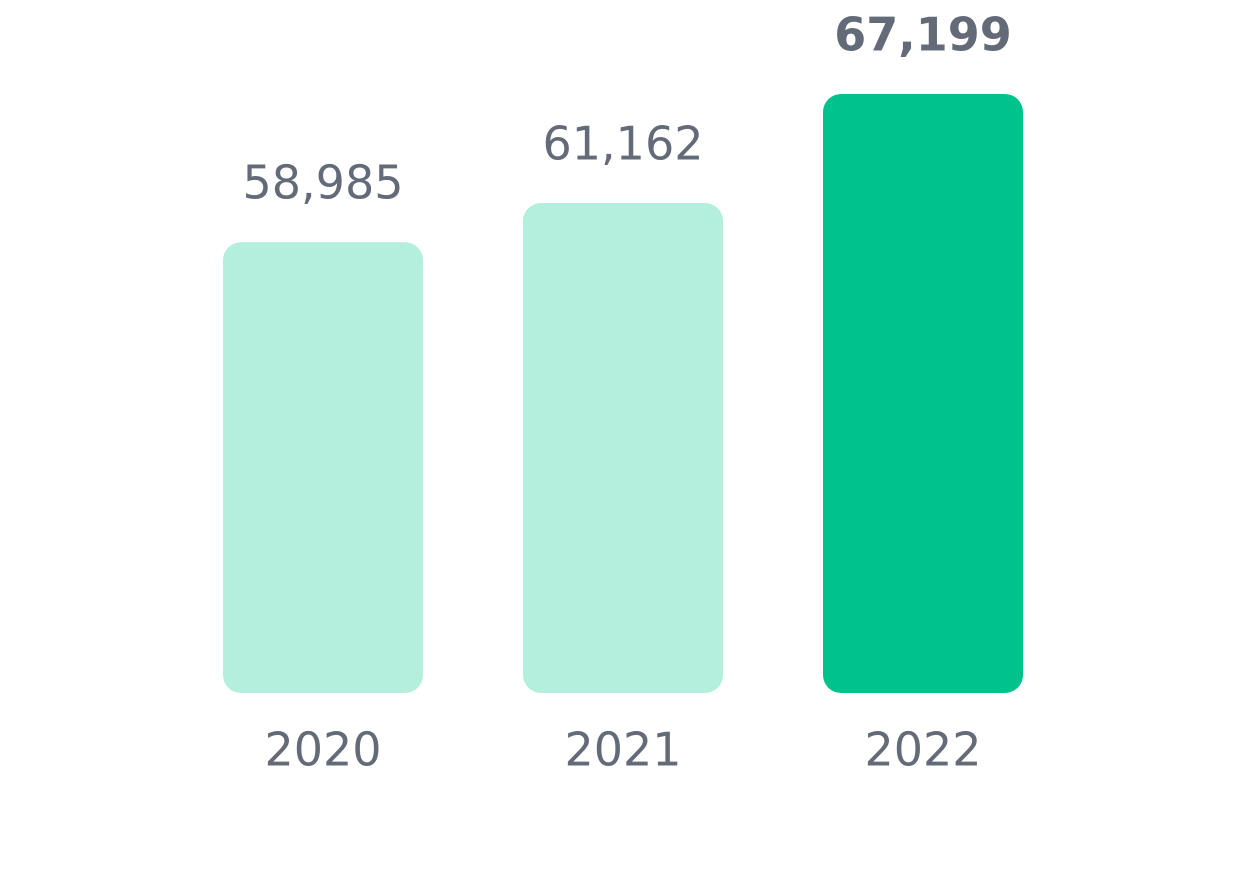 The width and height of the screenshot is (1240, 892). Describe the element at coordinates (922, 750) in the screenshot. I see `x-tick-label: 2022` at that location.